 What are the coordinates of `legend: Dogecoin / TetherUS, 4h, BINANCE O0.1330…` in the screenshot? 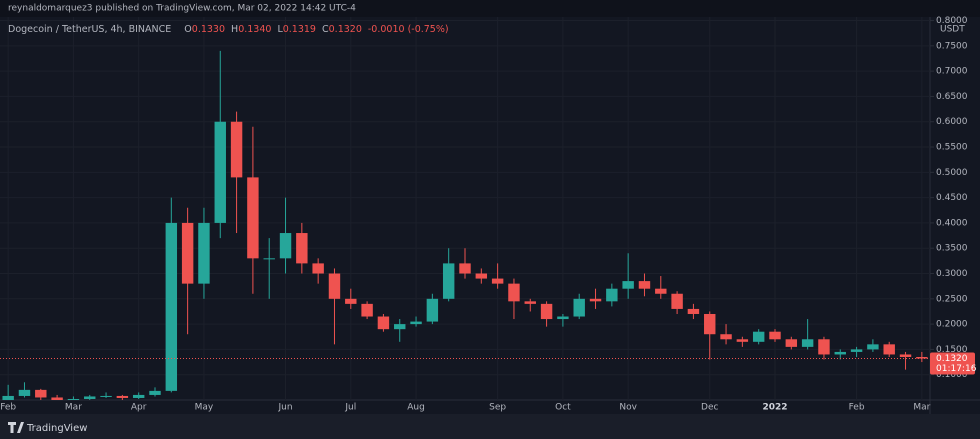 It's located at (228, 29).